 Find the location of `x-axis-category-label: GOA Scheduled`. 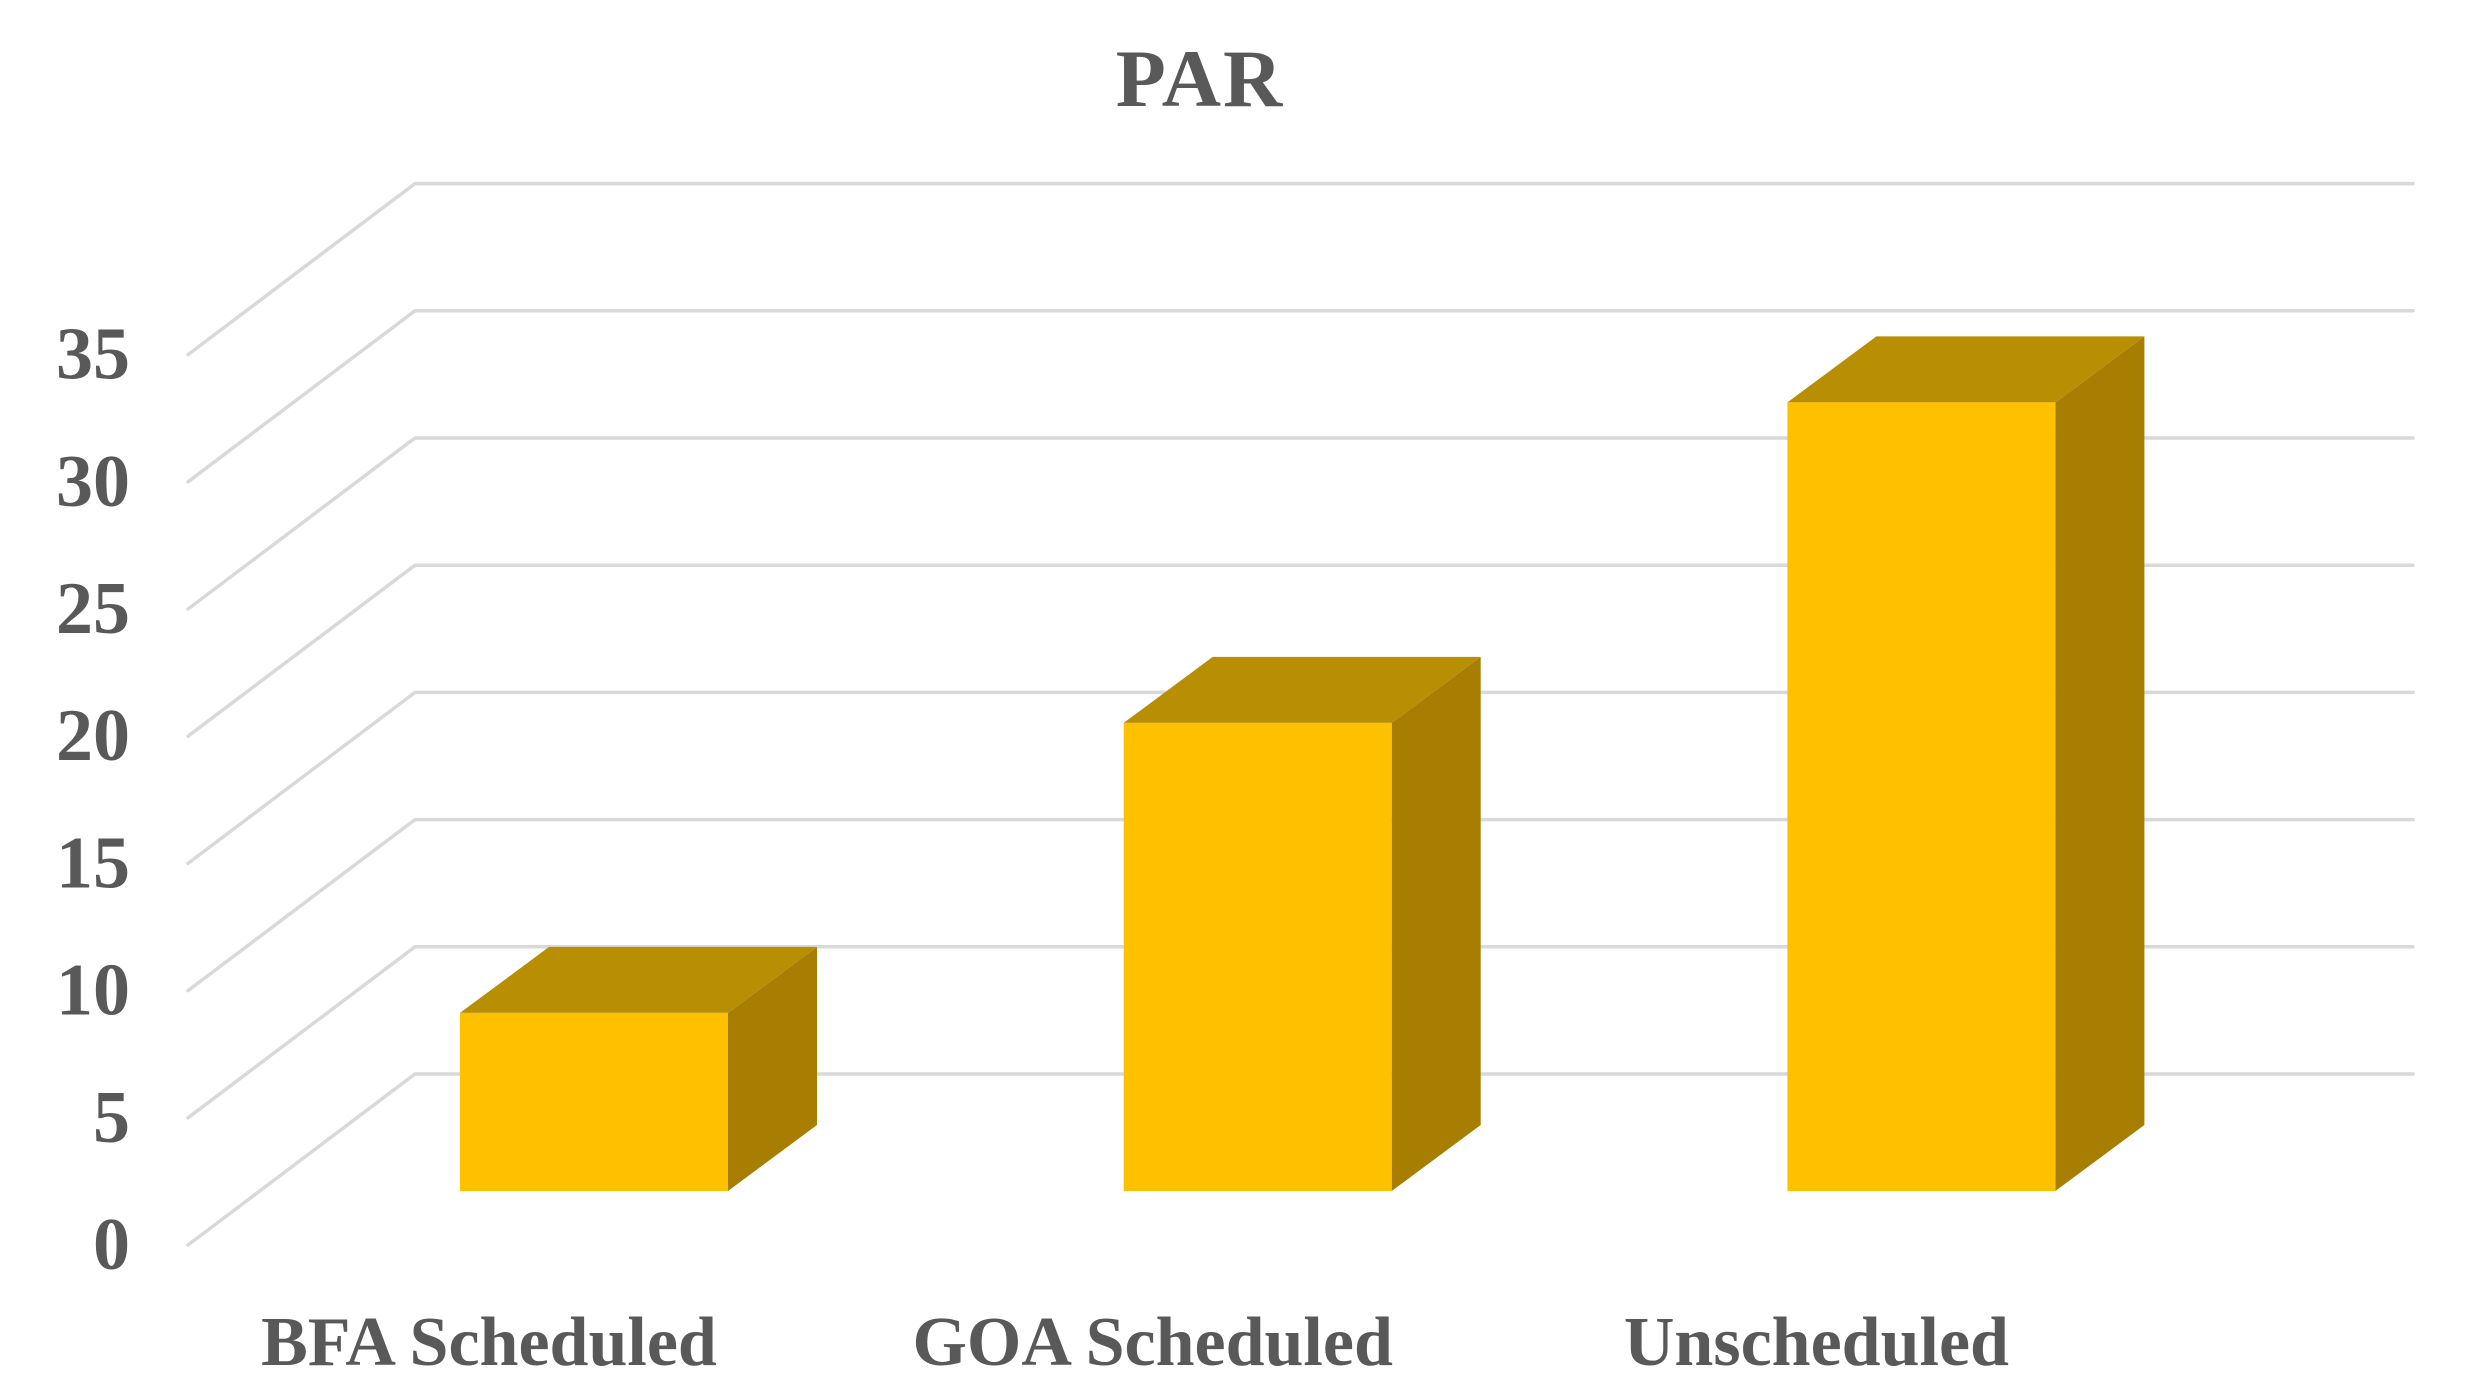

x-axis-category-label: GOA Scheduled is located at coordinates (1152, 1342).